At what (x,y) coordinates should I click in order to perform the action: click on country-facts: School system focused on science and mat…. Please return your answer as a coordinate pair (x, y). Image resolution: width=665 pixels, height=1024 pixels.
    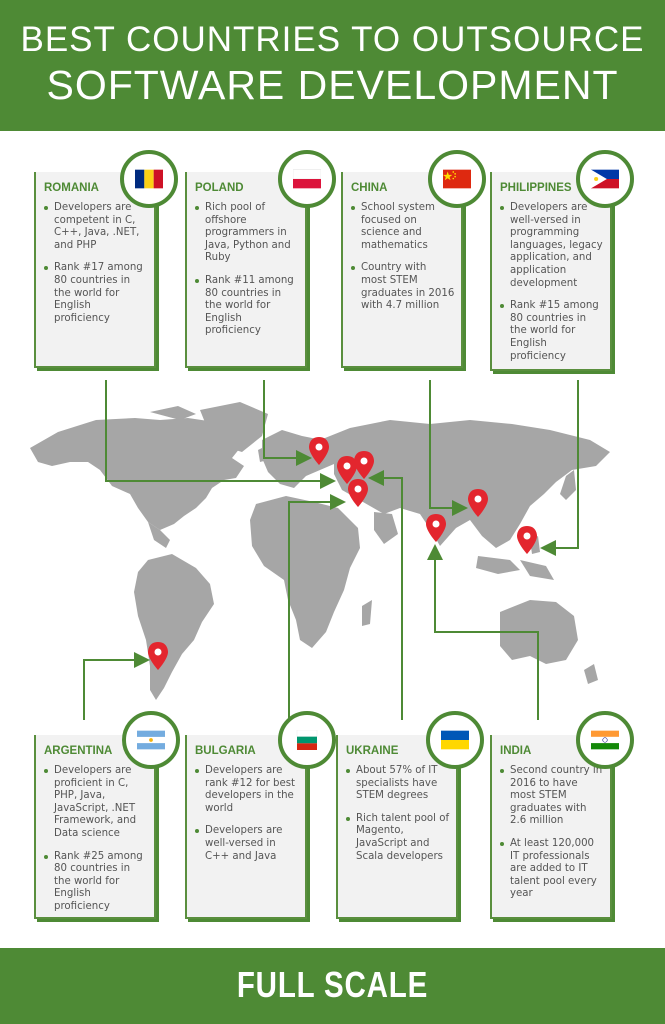
    Looking at the image, I should click on (403, 262).